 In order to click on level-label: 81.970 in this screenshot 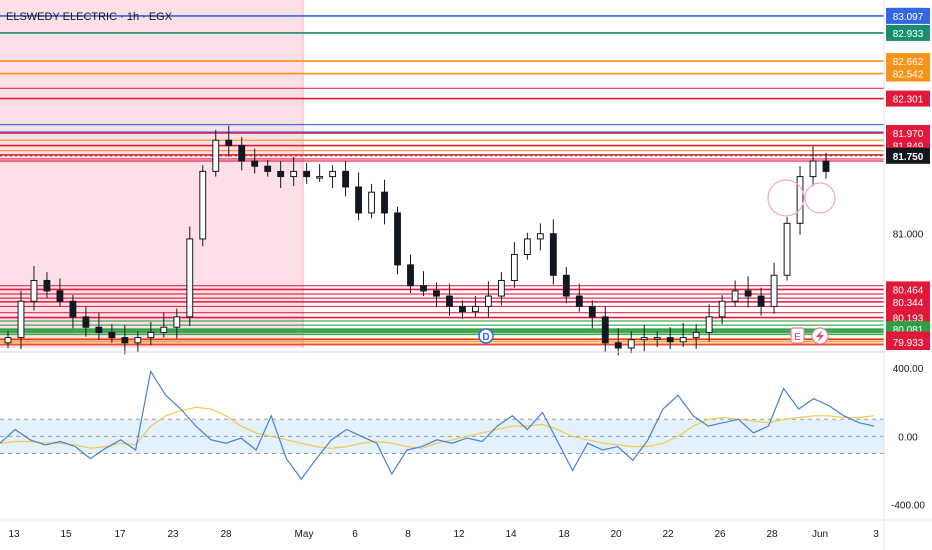, I will do `click(908, 134)`.